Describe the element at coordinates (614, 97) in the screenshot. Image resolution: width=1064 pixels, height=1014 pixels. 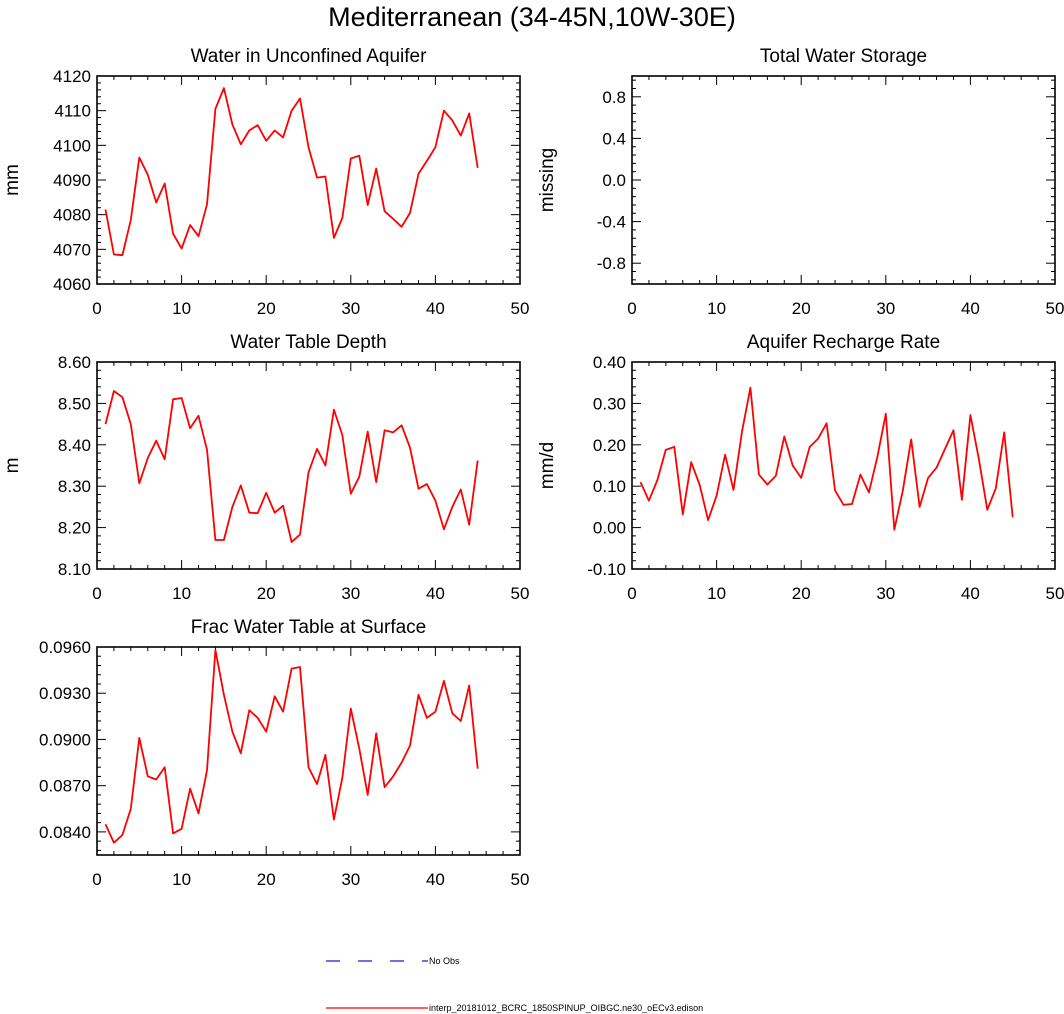
I see `y-tick-label: 0.8` at that location.